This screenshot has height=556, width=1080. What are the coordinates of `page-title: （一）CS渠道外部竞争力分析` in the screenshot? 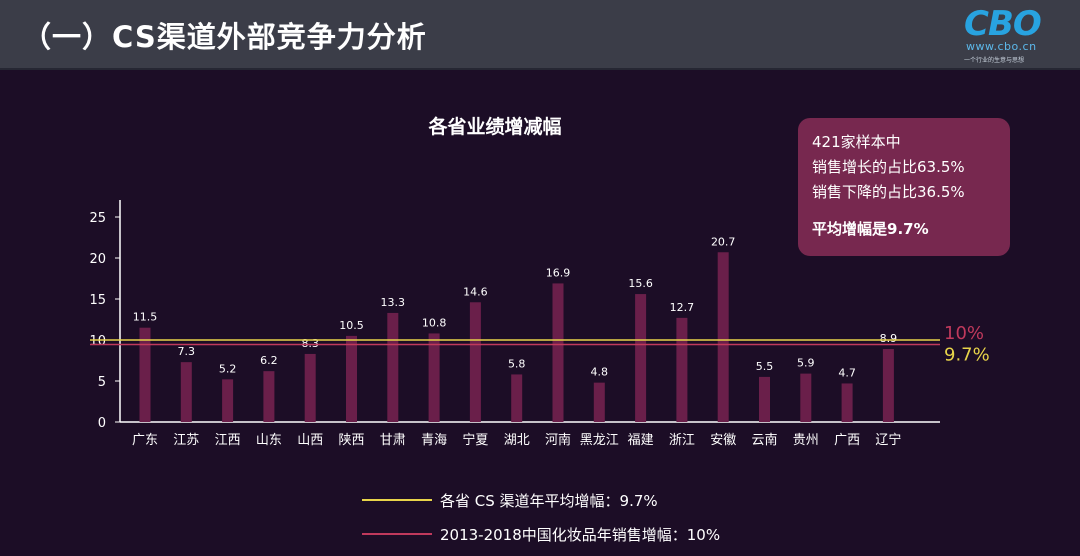 It's located at (224, 37).